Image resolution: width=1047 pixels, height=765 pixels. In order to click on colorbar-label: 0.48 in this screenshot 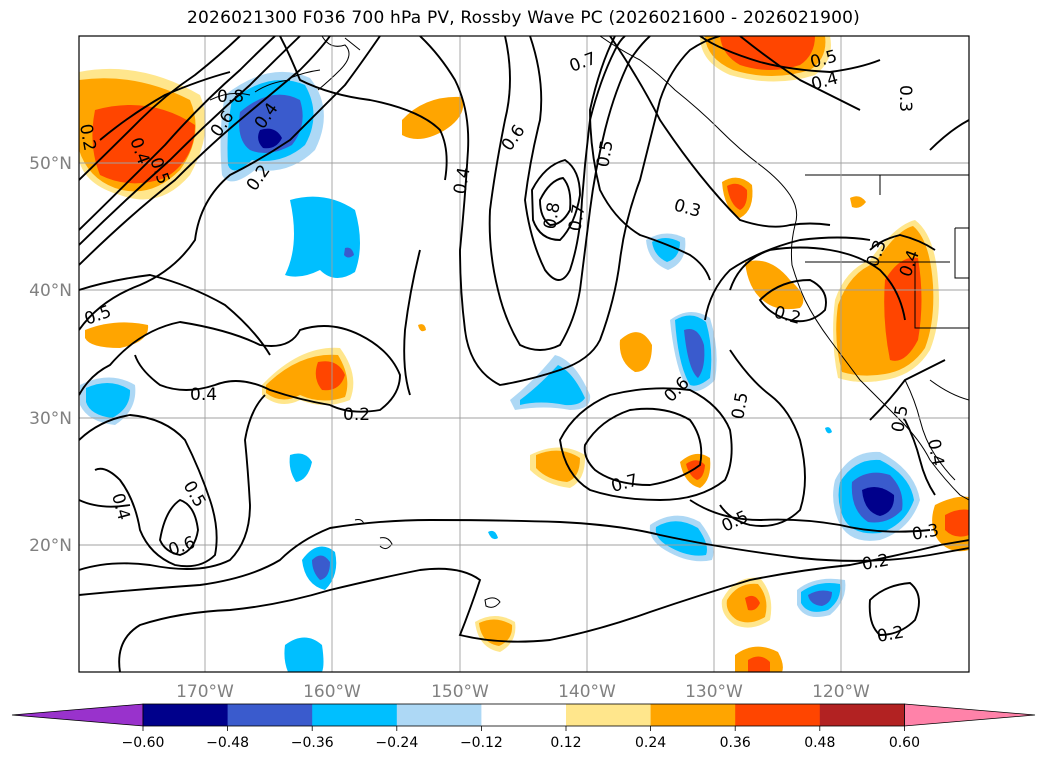, I will do `click(819, 743)`.